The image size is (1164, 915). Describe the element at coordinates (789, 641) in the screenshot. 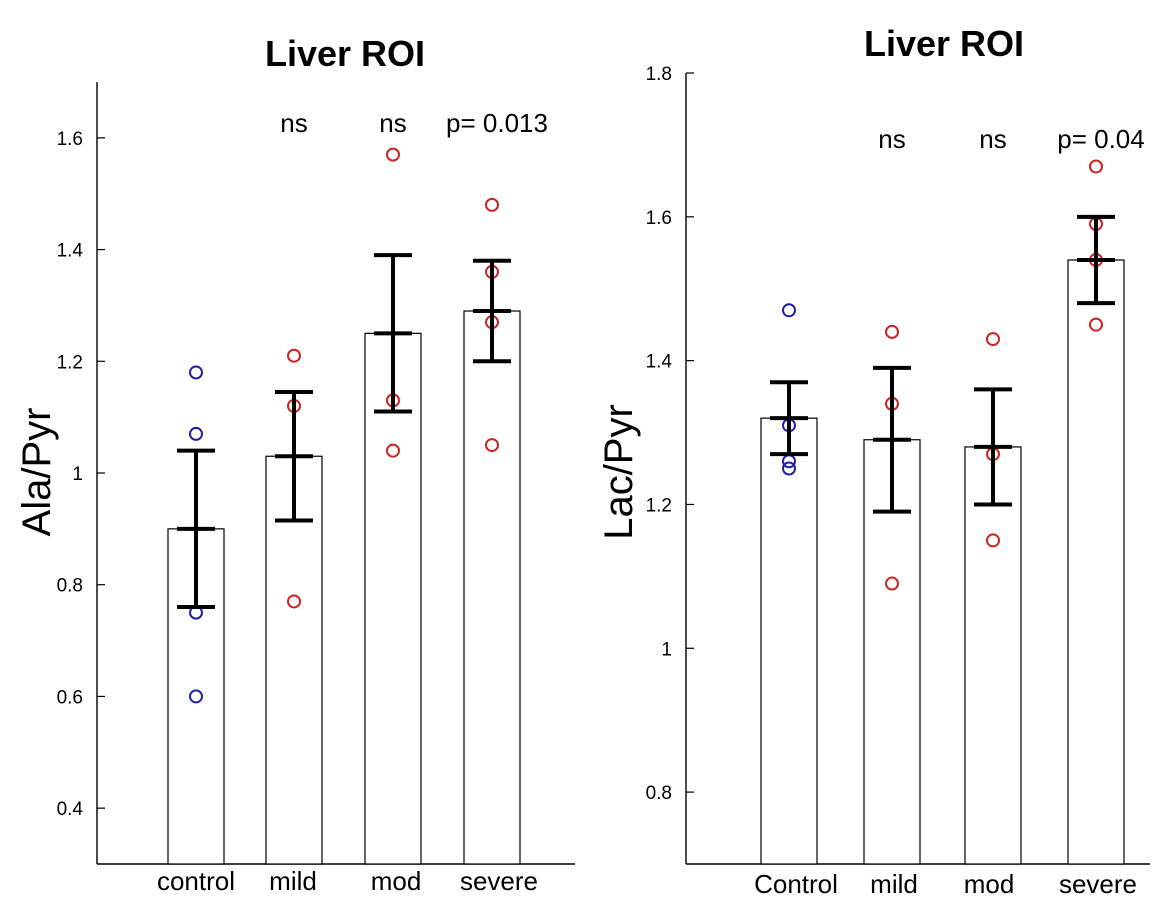

I see `bar-control` at that location.